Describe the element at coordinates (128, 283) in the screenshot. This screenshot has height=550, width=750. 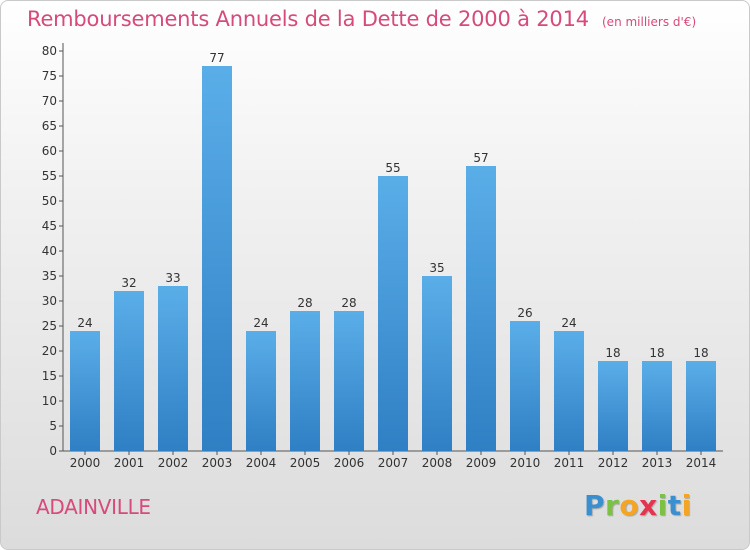
I see `bar-value-label: 32` at that location.